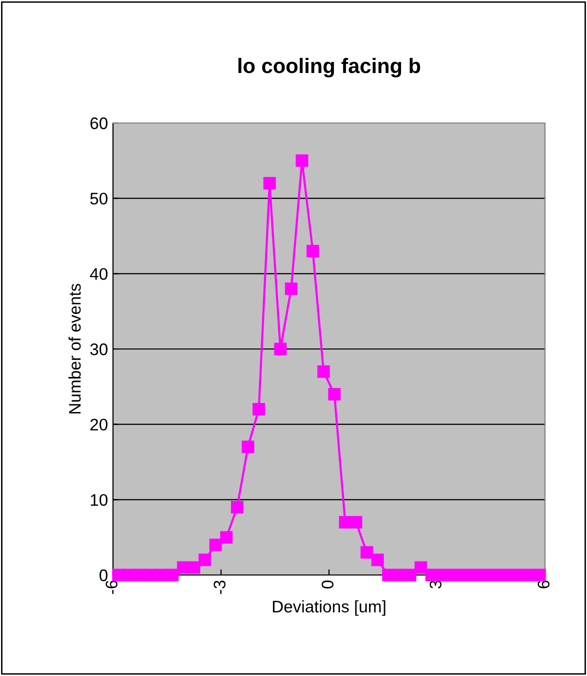 The image size is (587, 676). I want to click on chart-title: lo cooling facing b, so click(329, 68).